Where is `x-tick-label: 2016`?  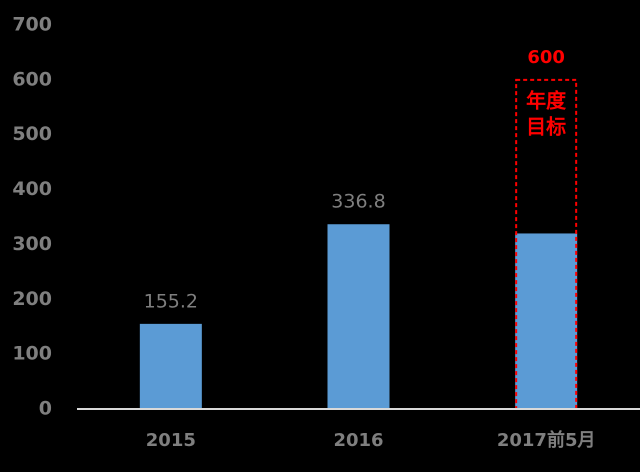 x-tick-label: 2016 is located at coordinates (358, 440).